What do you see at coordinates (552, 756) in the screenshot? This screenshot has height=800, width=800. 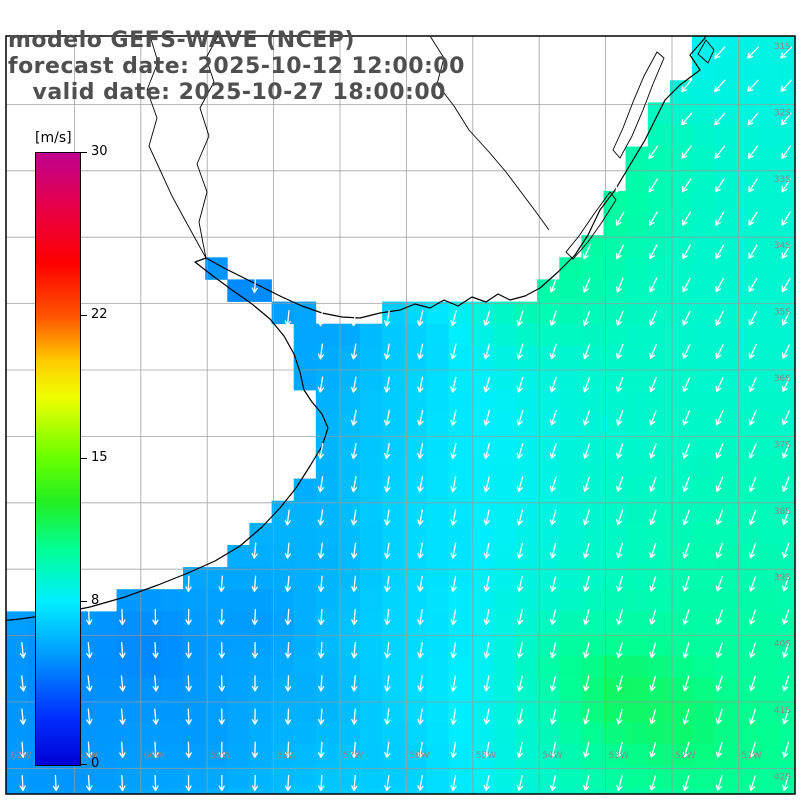 I see `svg-text: 54W` at bounding box center [552, 756].